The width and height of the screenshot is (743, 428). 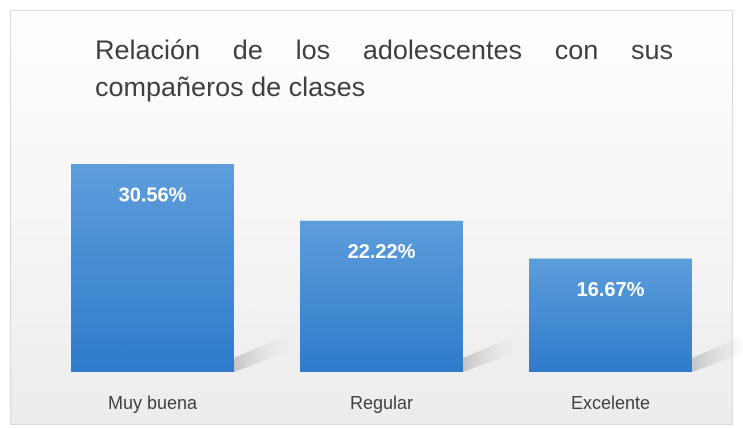 What do you see at coordinates (153, 403) in the screenshot?
I see `x-tick-label: Muy buena` at bounding box center [153, 403].